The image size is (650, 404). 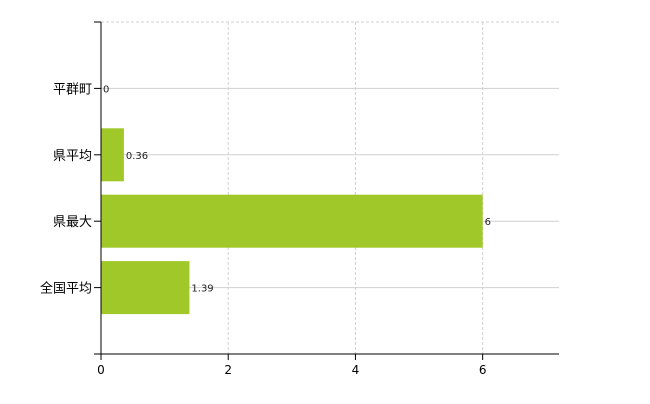 I want to click on x-tick-label: 2, so click(x=228, y=370).